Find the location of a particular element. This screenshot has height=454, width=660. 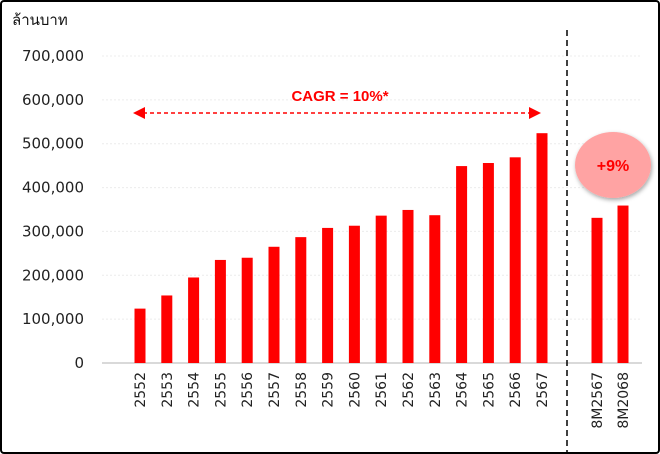

bar-8M2068 is located at coordinates (623, 284).